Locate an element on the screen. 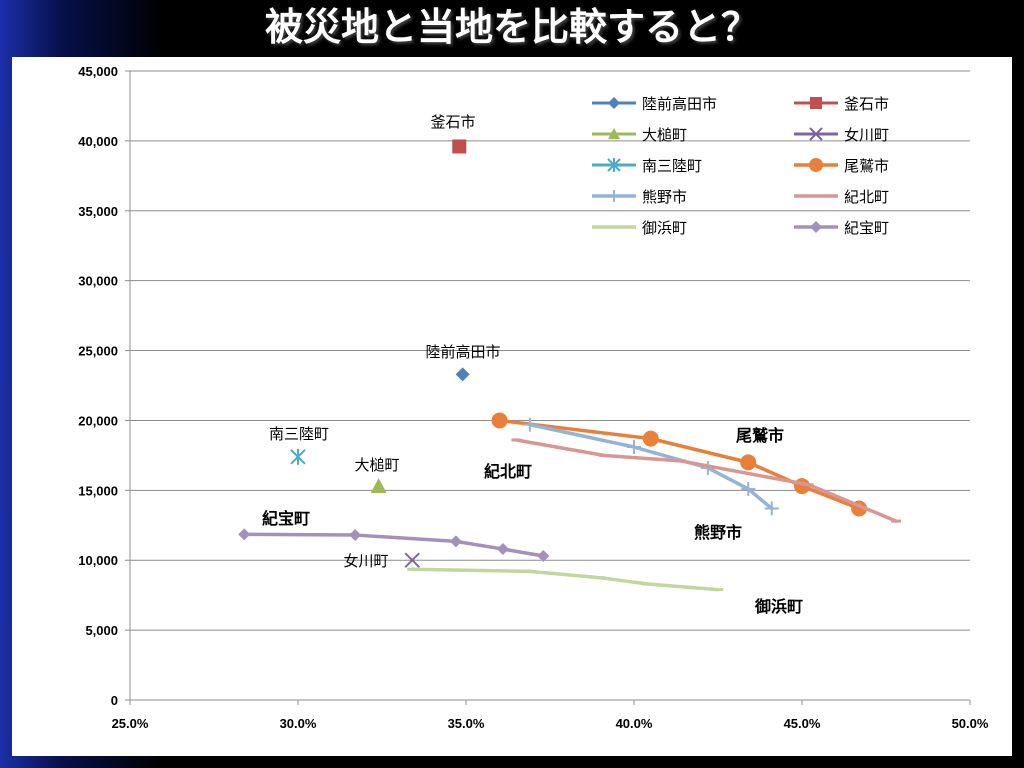  annotation-label: 陸前高田市 is located at coordinates (462, 352).